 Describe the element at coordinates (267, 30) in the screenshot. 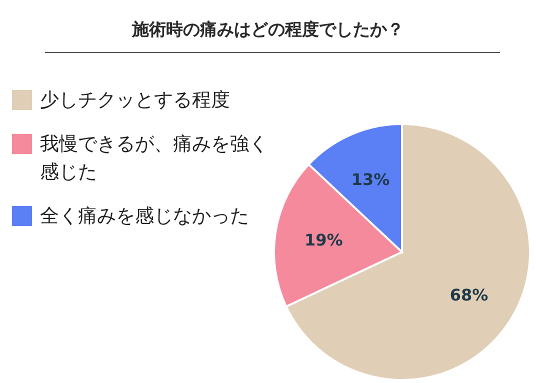

I see `chart-title: 施術時の痛みはどの程度でしたか？` at that location.